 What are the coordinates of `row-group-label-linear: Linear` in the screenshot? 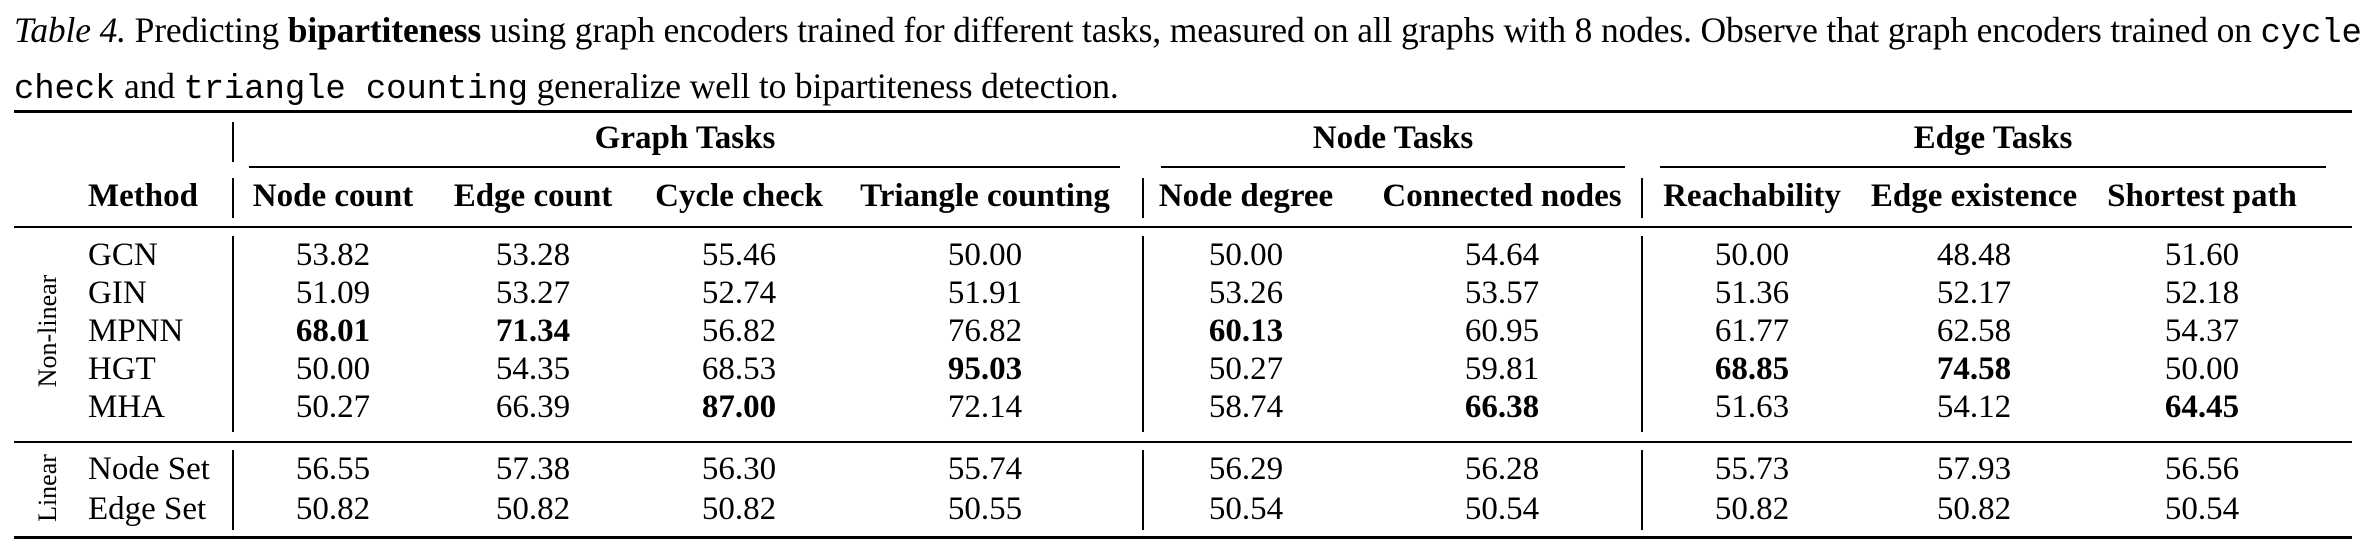 It's located at (47, 488).